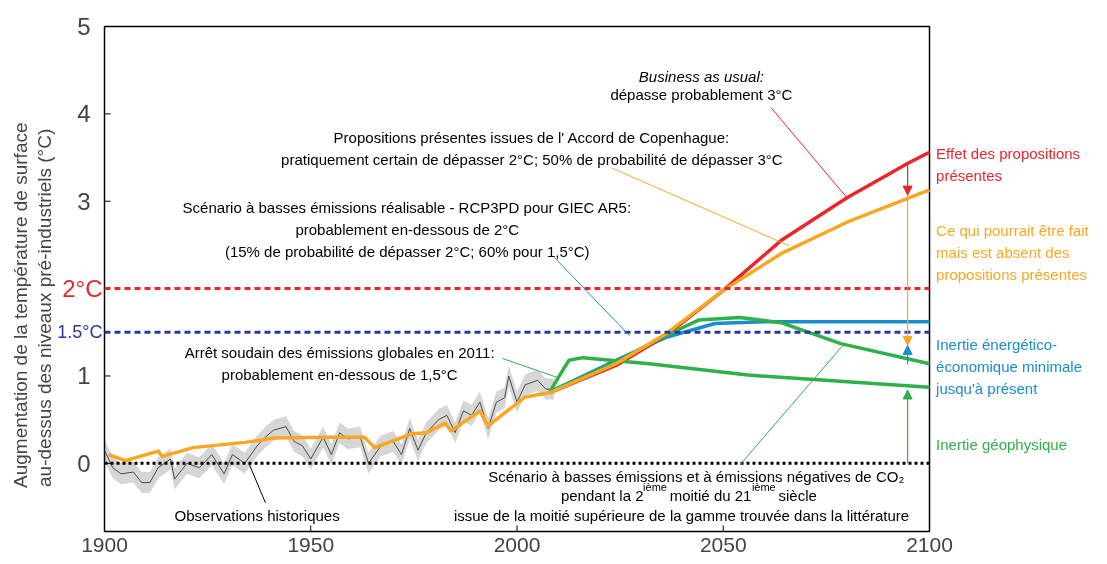  What do you see at coordinates (84, 376) in the screenshot?
I see `y-tick-label: 1` at bounding box center [84, 376].